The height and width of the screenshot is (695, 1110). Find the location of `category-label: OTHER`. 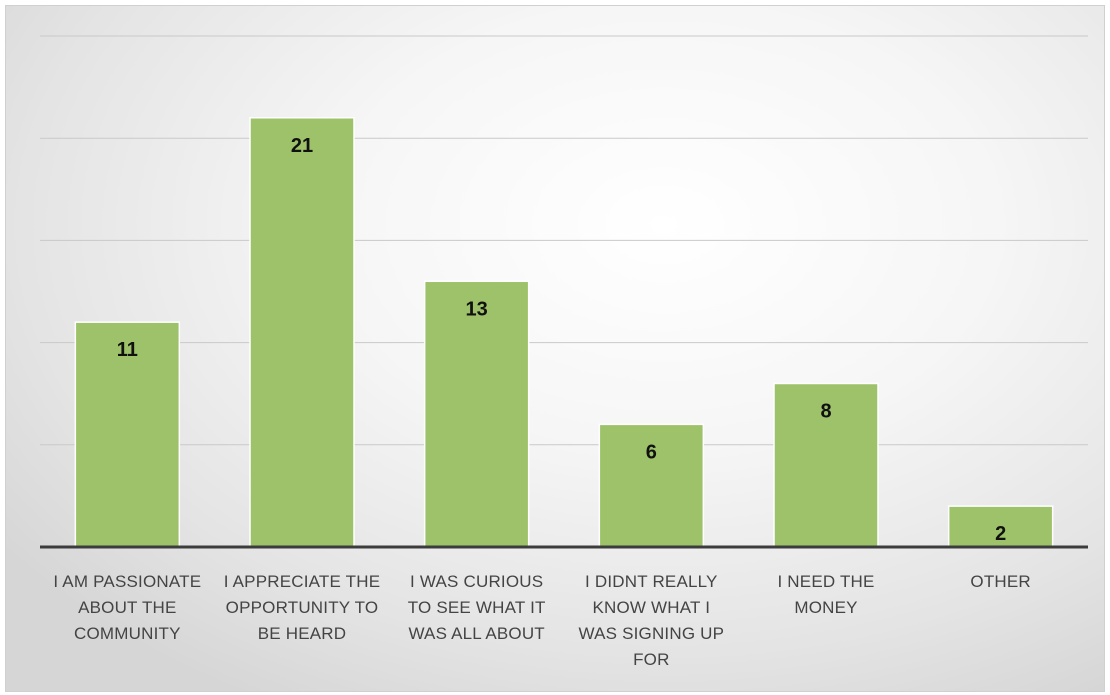

category-label: OTHER is located at coordinates (1000, 581).